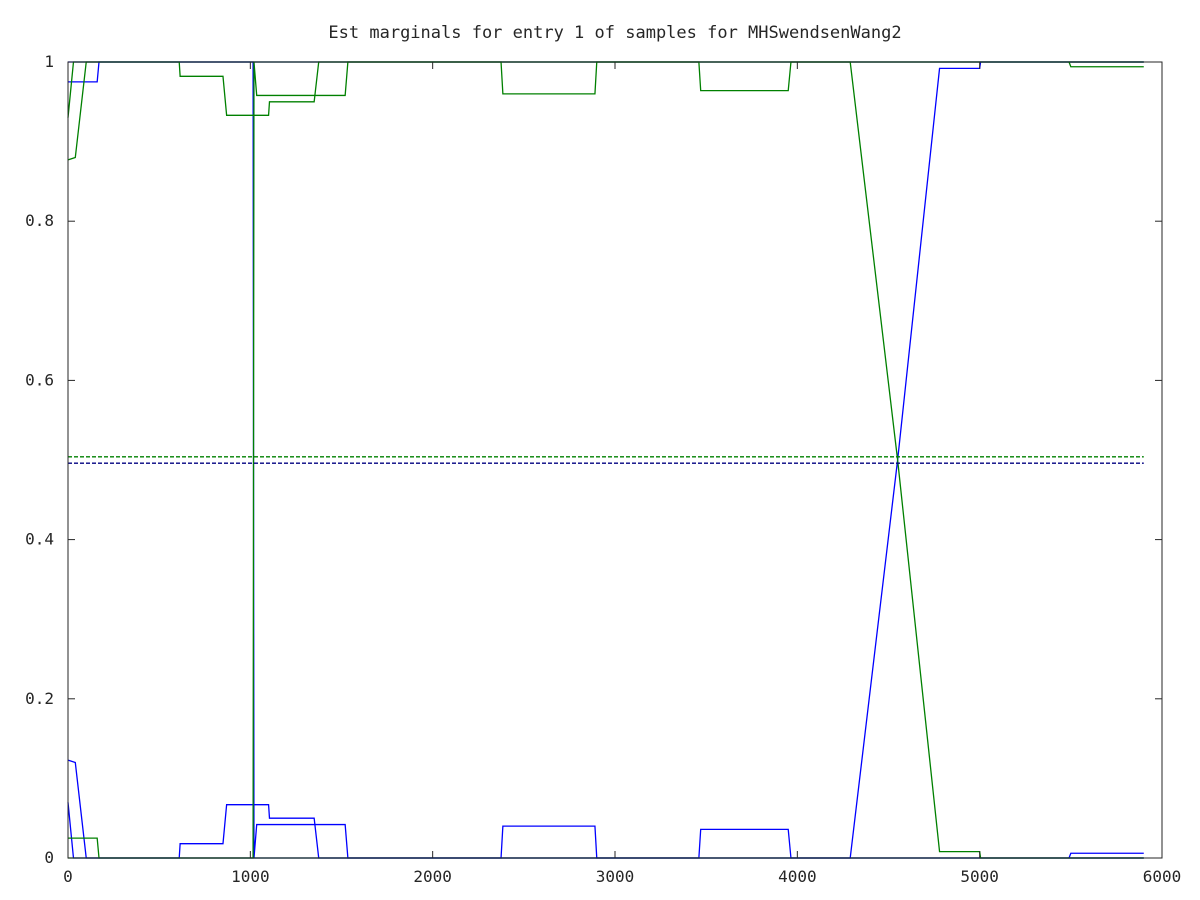 The width and height of the screenshot is (1200, 900). What do you see at coordinates (49, 857) in the screenshot?
I see `y-tick-label: 0` at bounding box center [49, 857].